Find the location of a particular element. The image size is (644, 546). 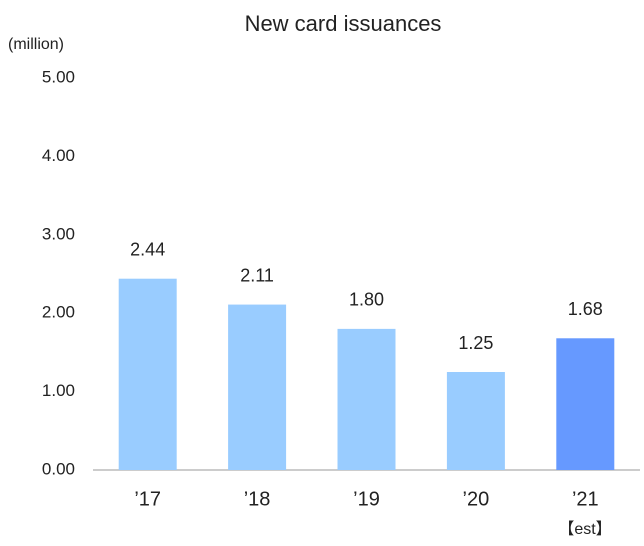

data-label: 1.68 is located at coordinates (585, 309).